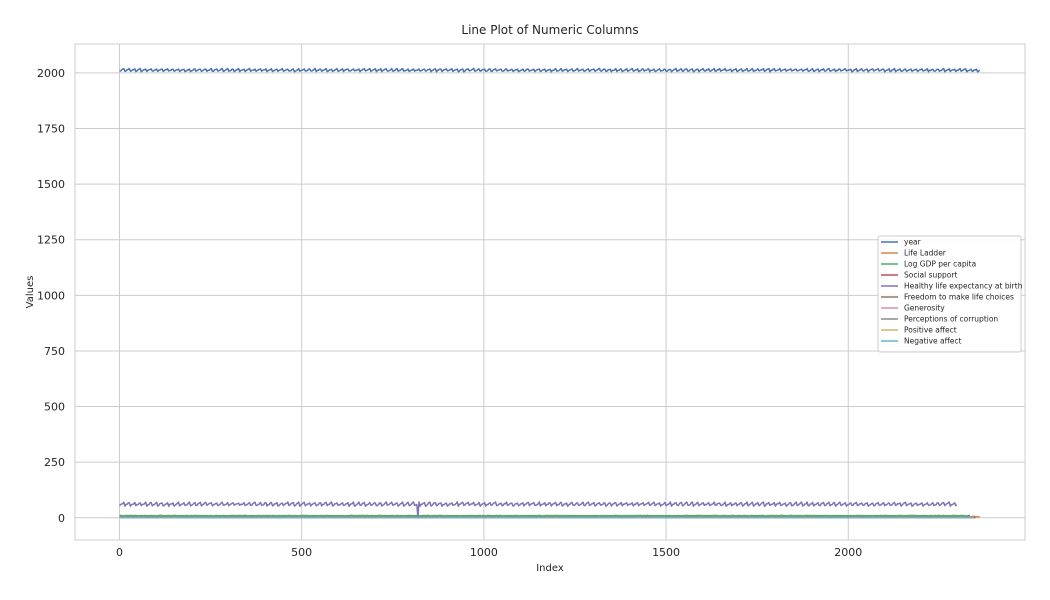 This screenshot has width=1050, height=600. Describe the element at coordinates (549, 30) in the screenshot. I see `chart-title: Line Plot of Numeric Columns` at that location.